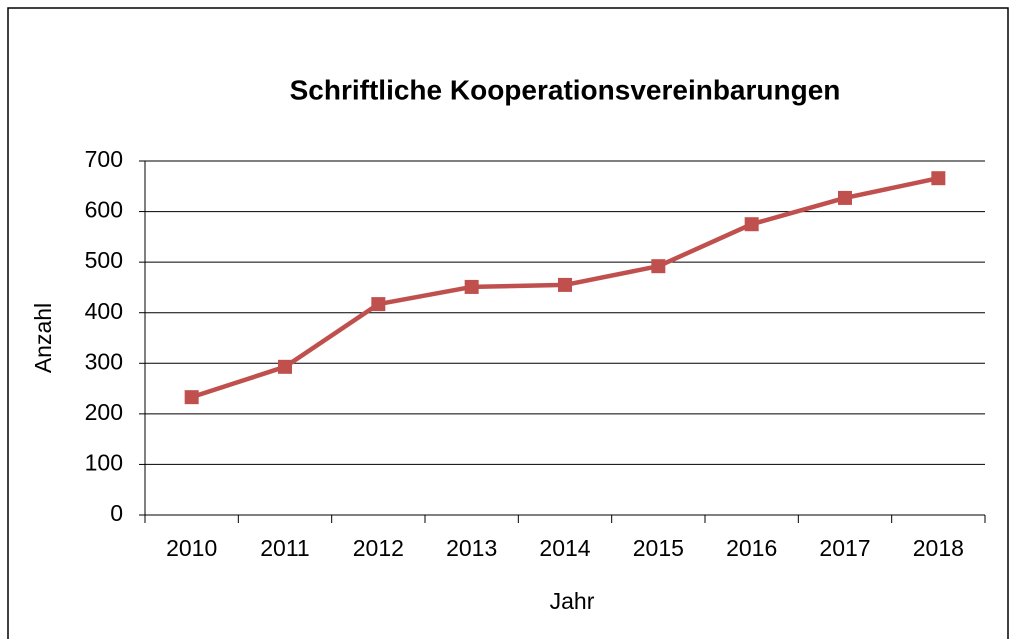  Describe the element at coordinates (572, 601) in the screenshot. I see `x-axis-label: Jahr` at that location.